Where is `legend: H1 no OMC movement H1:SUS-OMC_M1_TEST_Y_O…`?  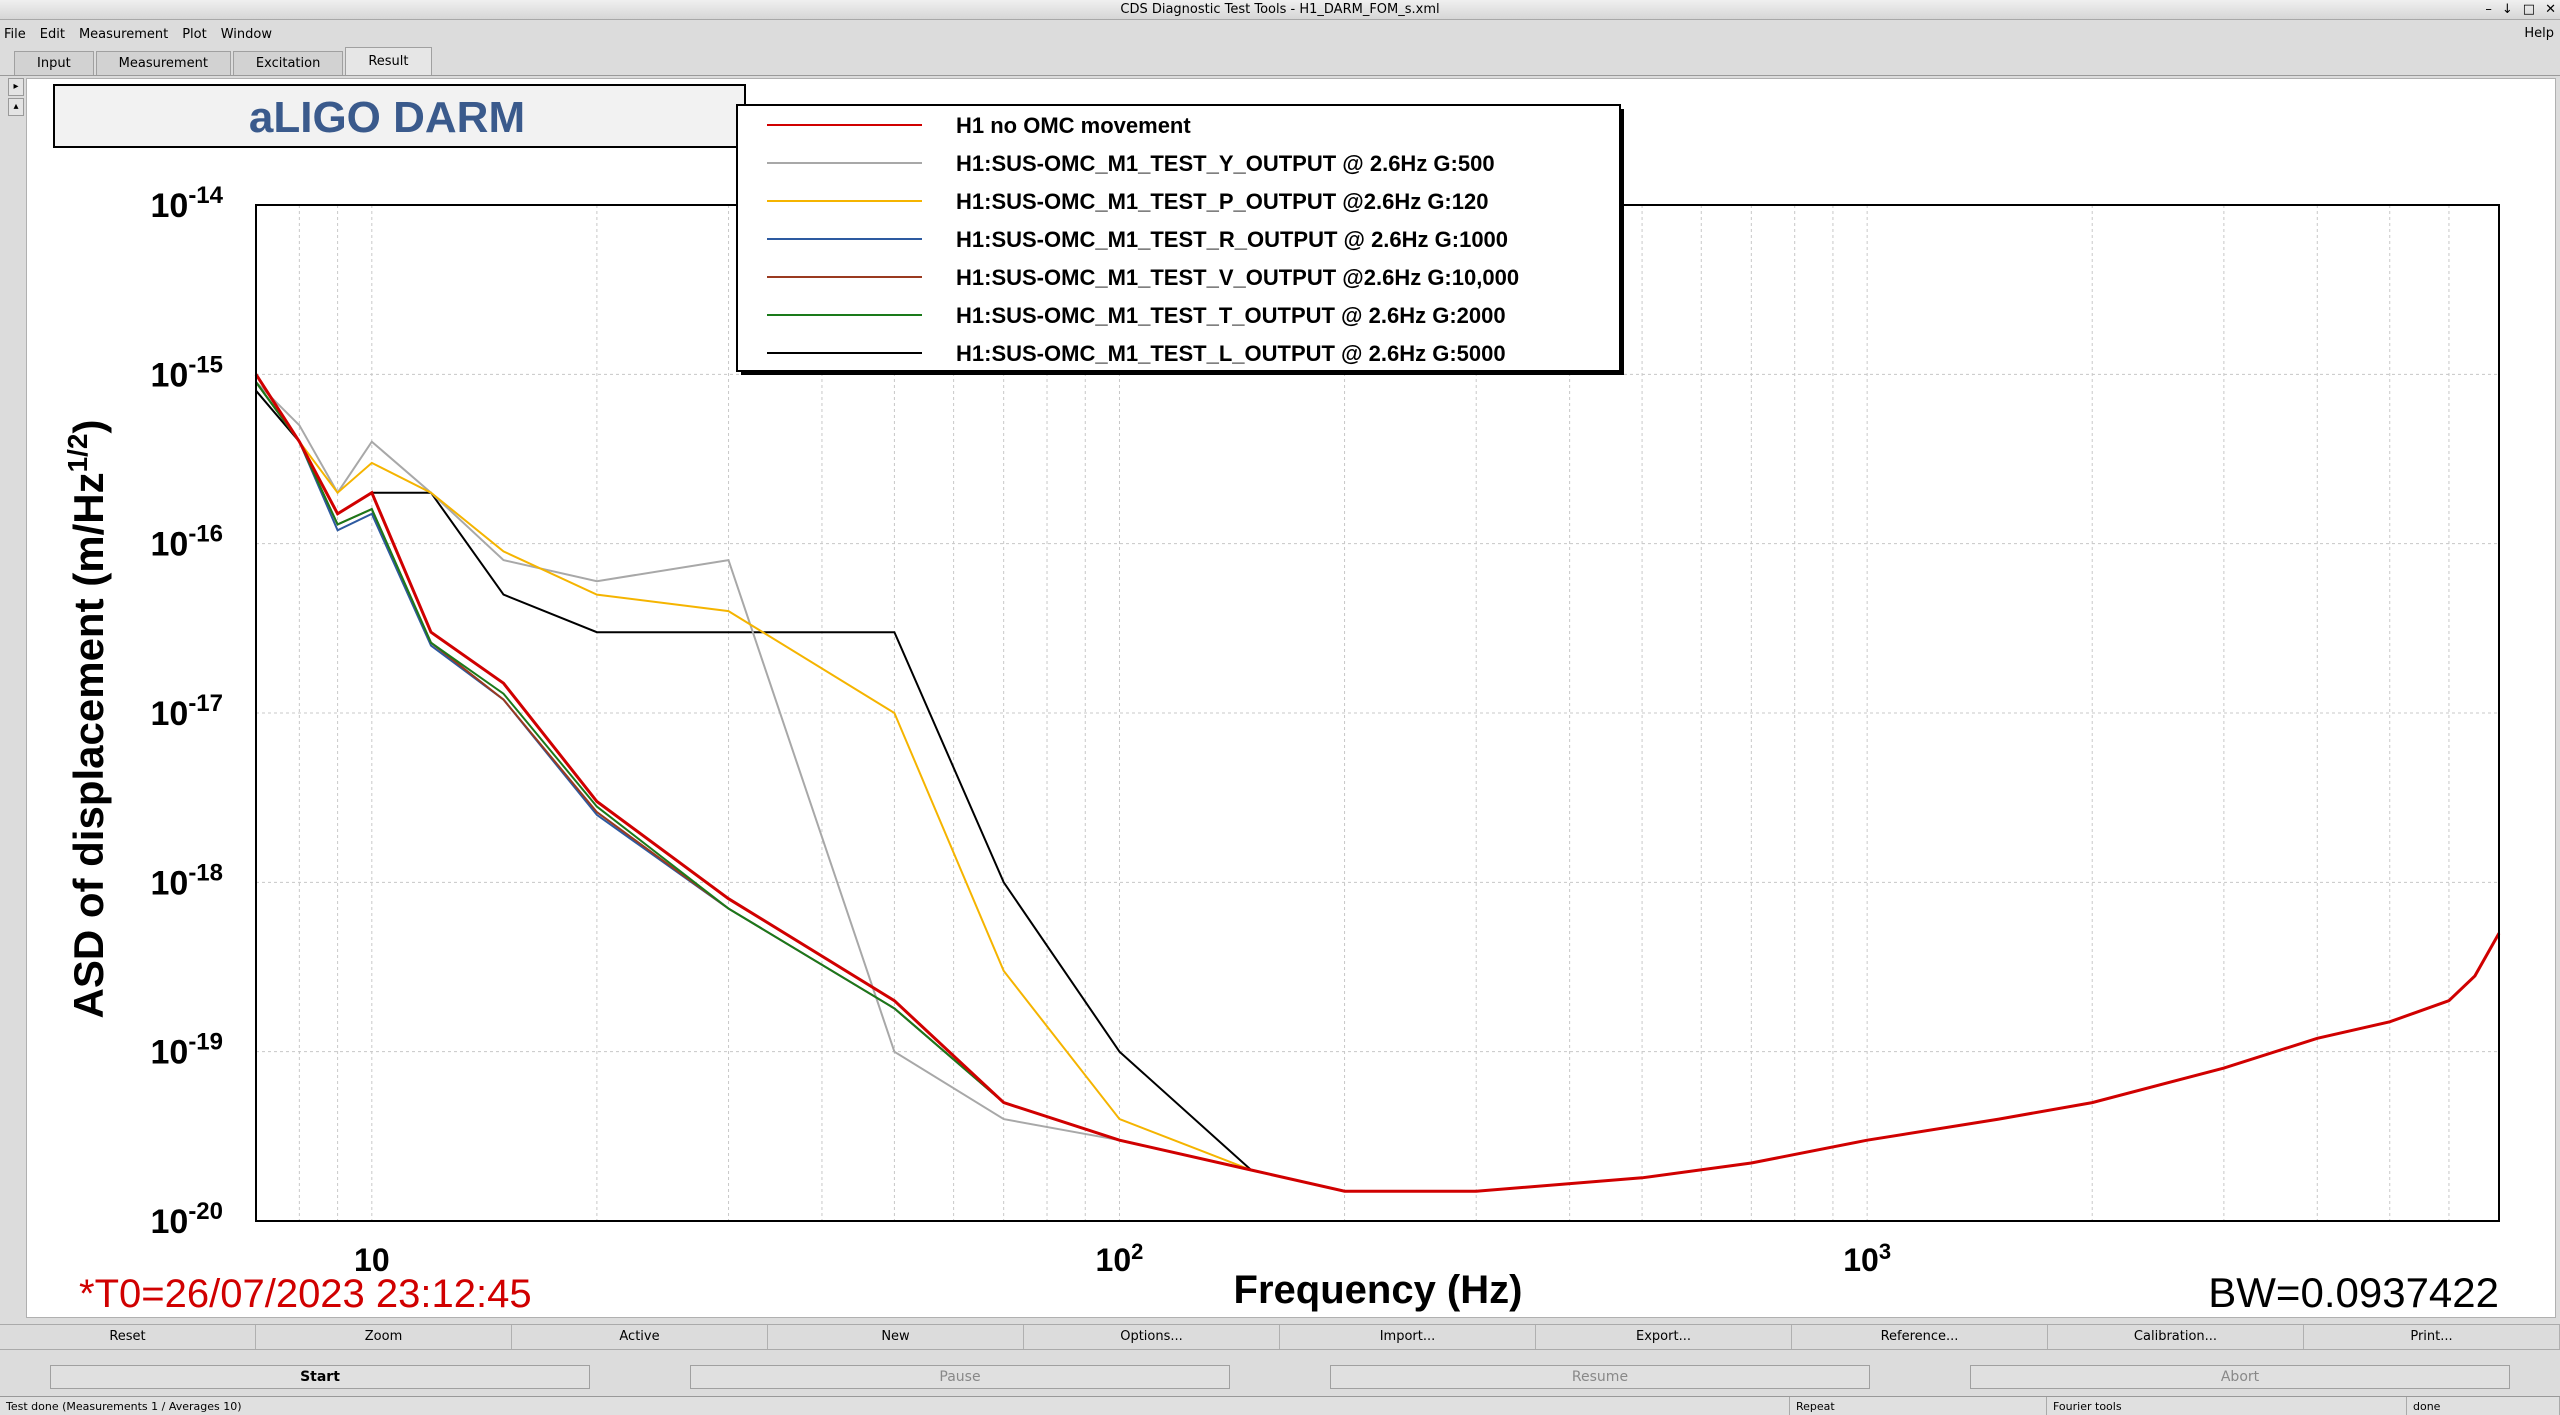 legend: H1 no OMC movement H1:SUS-OMC_M1_TEST_Y_O… is located at coordinates (1143, 239).